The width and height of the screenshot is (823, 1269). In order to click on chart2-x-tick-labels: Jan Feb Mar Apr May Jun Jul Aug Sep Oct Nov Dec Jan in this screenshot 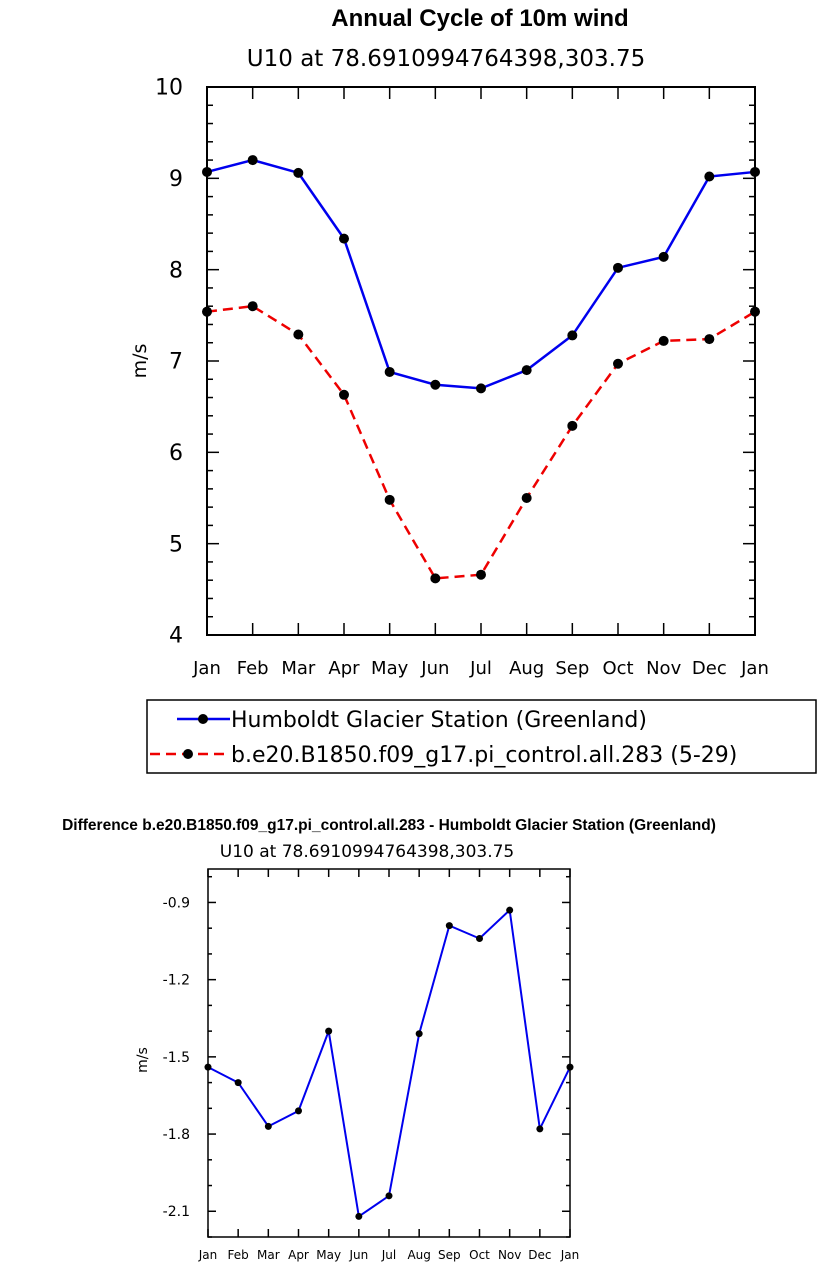, I will do `click(389, 1255)`.